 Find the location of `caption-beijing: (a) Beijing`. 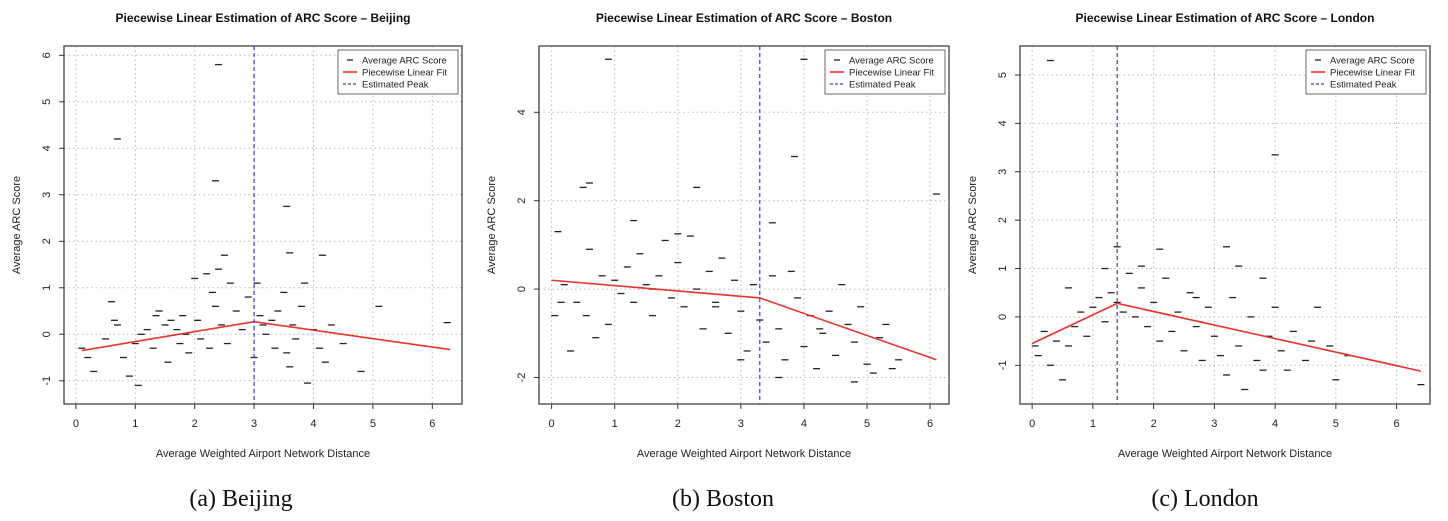

caption-beijing: (a) Beijing is located at coordinates (241, 499).